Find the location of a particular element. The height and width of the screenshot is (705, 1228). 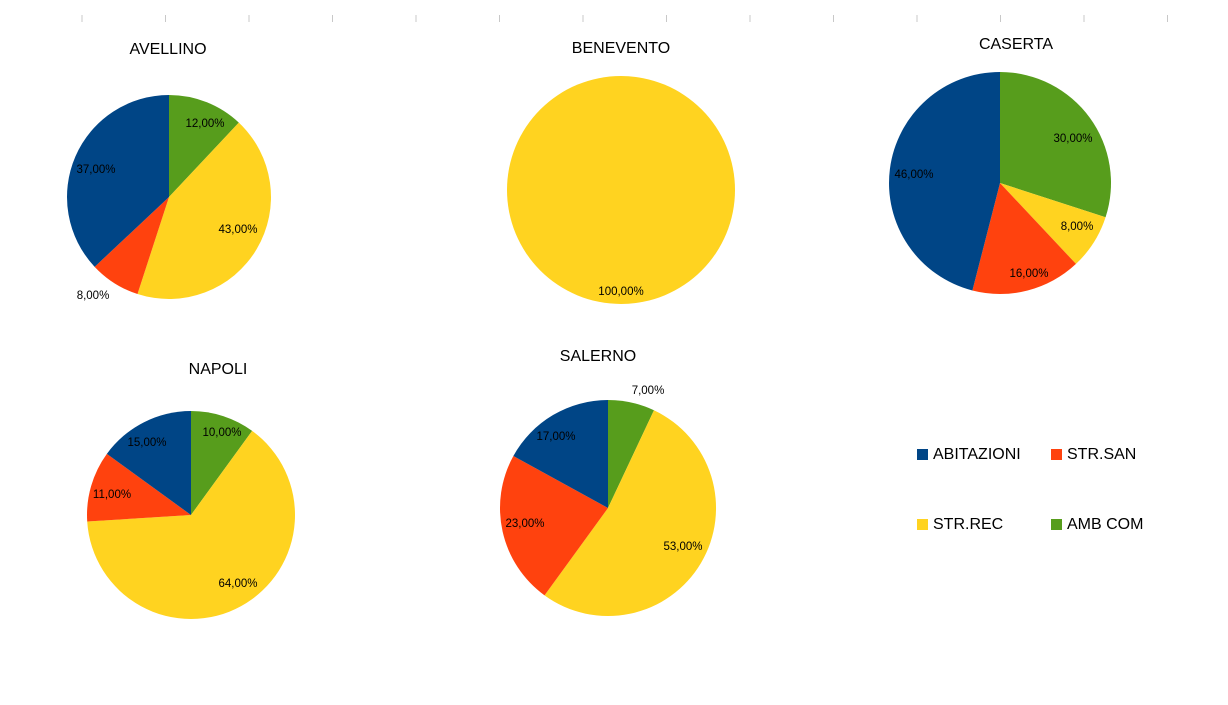

legend-item-str-san: STR.SAN is located at coordinates (1093, 454).